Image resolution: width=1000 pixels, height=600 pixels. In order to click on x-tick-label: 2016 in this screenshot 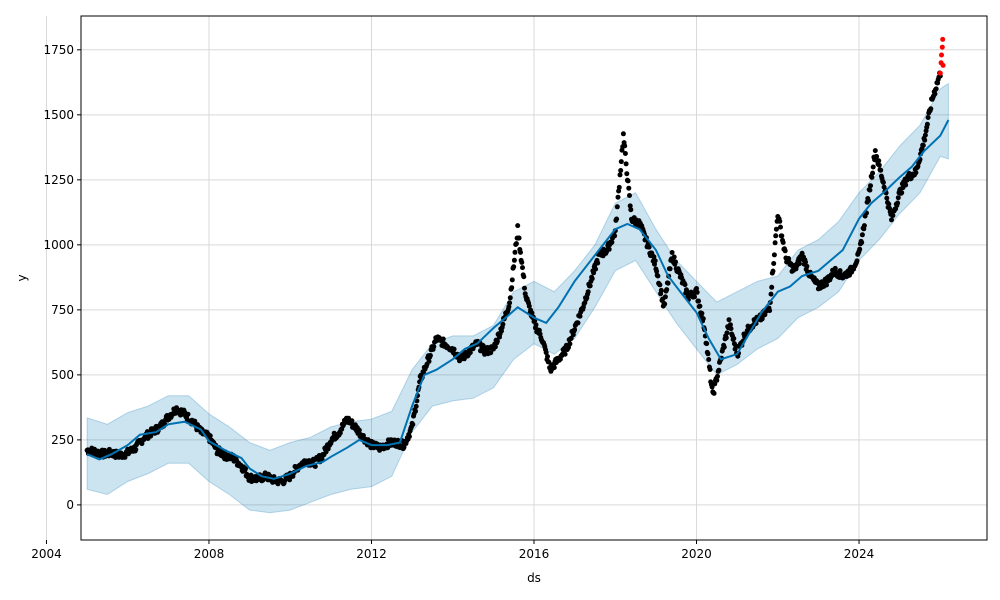, I will do `click(534, 554)`.